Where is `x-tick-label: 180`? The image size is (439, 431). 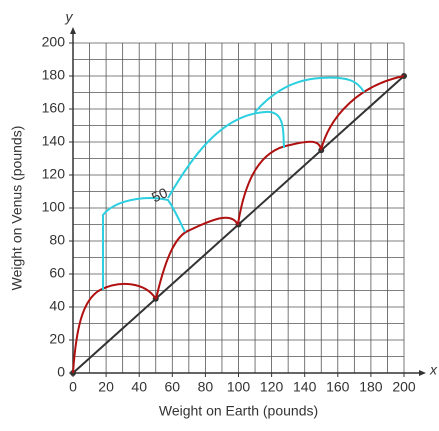 x-tick-label: 180 is located at coordinates (371, 387).